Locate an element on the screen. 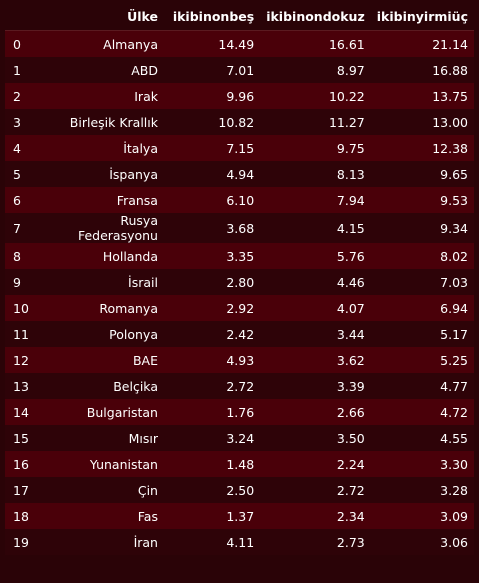 The image size is (479, 583). table-row: 5 İspanya 4.94 8.13 9.65 is located at coordinates (239, 174).